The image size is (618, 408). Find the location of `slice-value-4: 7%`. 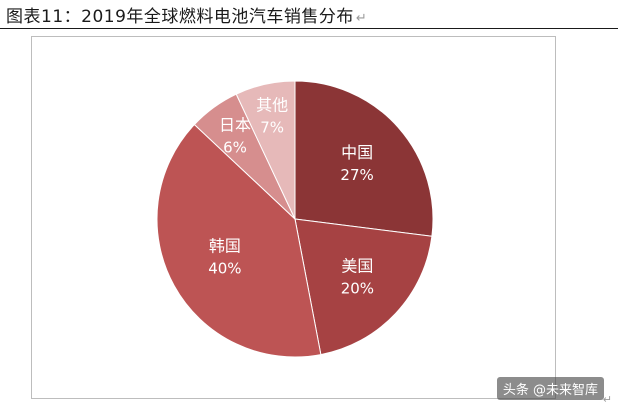

slice-value-4: 7% is located at coordinates (272, 128).